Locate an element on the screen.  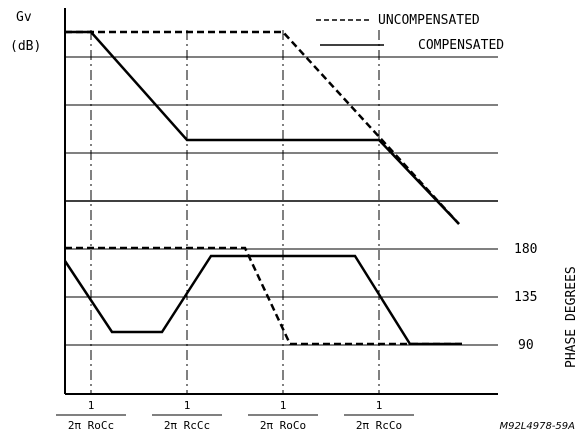
phase-tick-180: 180 is located at coordinates (525, 249).